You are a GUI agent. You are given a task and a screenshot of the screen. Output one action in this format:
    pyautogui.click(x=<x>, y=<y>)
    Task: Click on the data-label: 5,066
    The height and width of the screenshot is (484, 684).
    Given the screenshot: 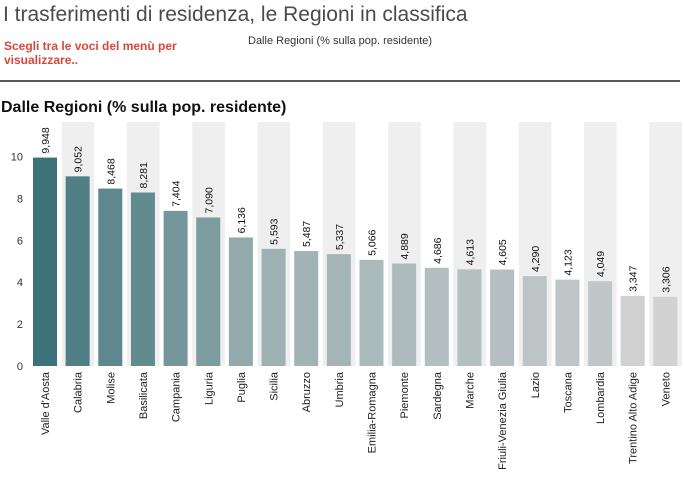 What is the action you would take?
    pyautogui.click(x=373, y=242)
    